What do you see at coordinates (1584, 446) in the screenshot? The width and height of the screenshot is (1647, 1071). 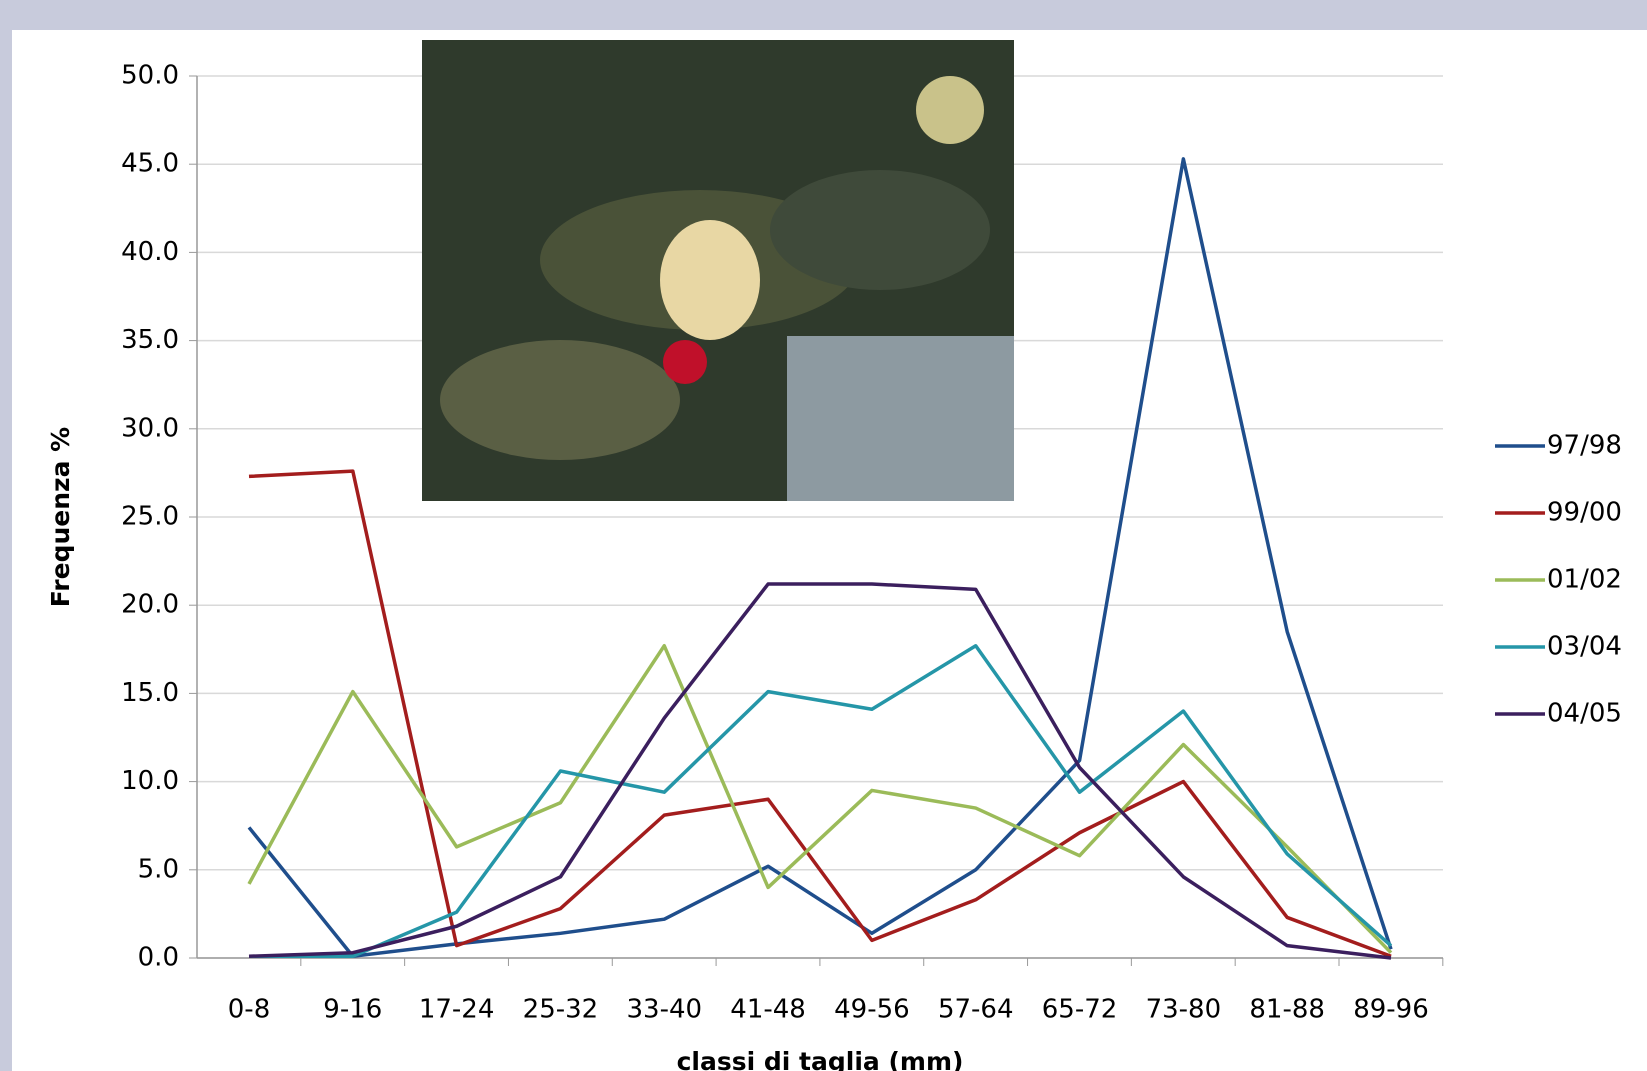 I see `legend-label: 97/98` at bounding box center [1584, 446].